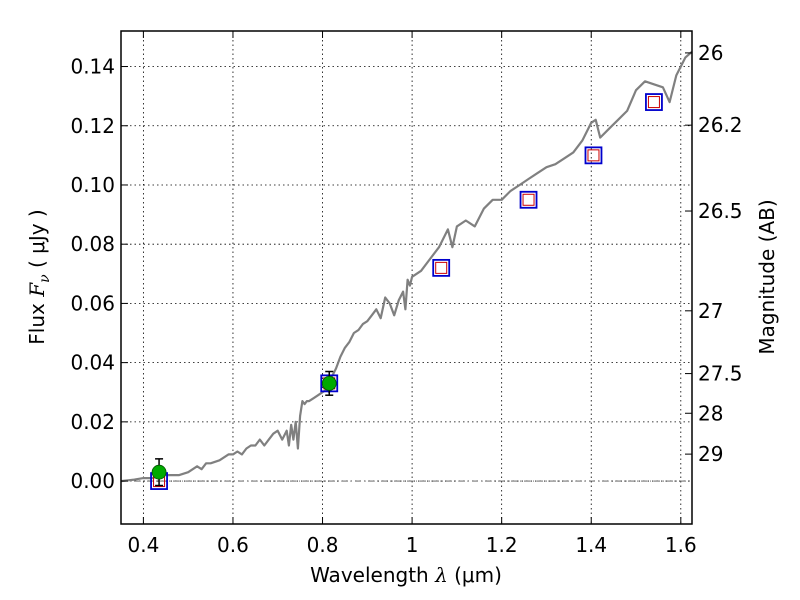 This screenshot has width=800, height=600. I want to click on y-label-unit: ( μJy ), so click(37, 241).